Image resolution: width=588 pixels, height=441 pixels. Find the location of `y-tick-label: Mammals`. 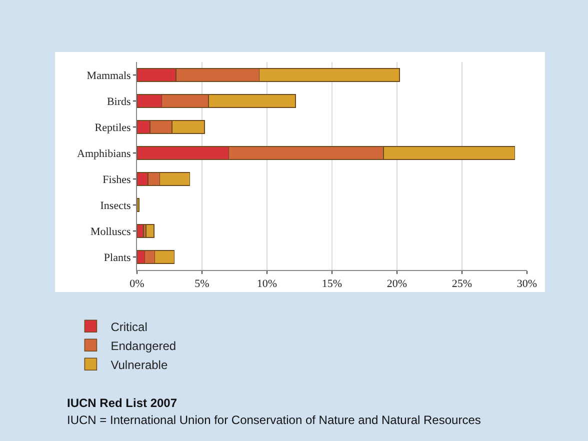

y-tick-label: Mammals is located at coordinates (108, 76).